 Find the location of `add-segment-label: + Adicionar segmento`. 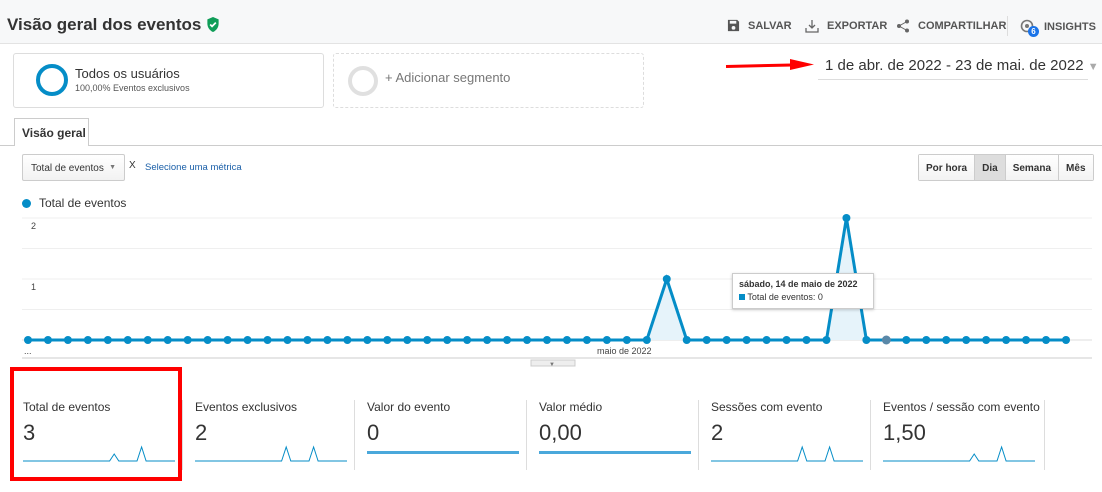

add-segment-label: + Adicionar segmento is located at coordinates (448, 77).